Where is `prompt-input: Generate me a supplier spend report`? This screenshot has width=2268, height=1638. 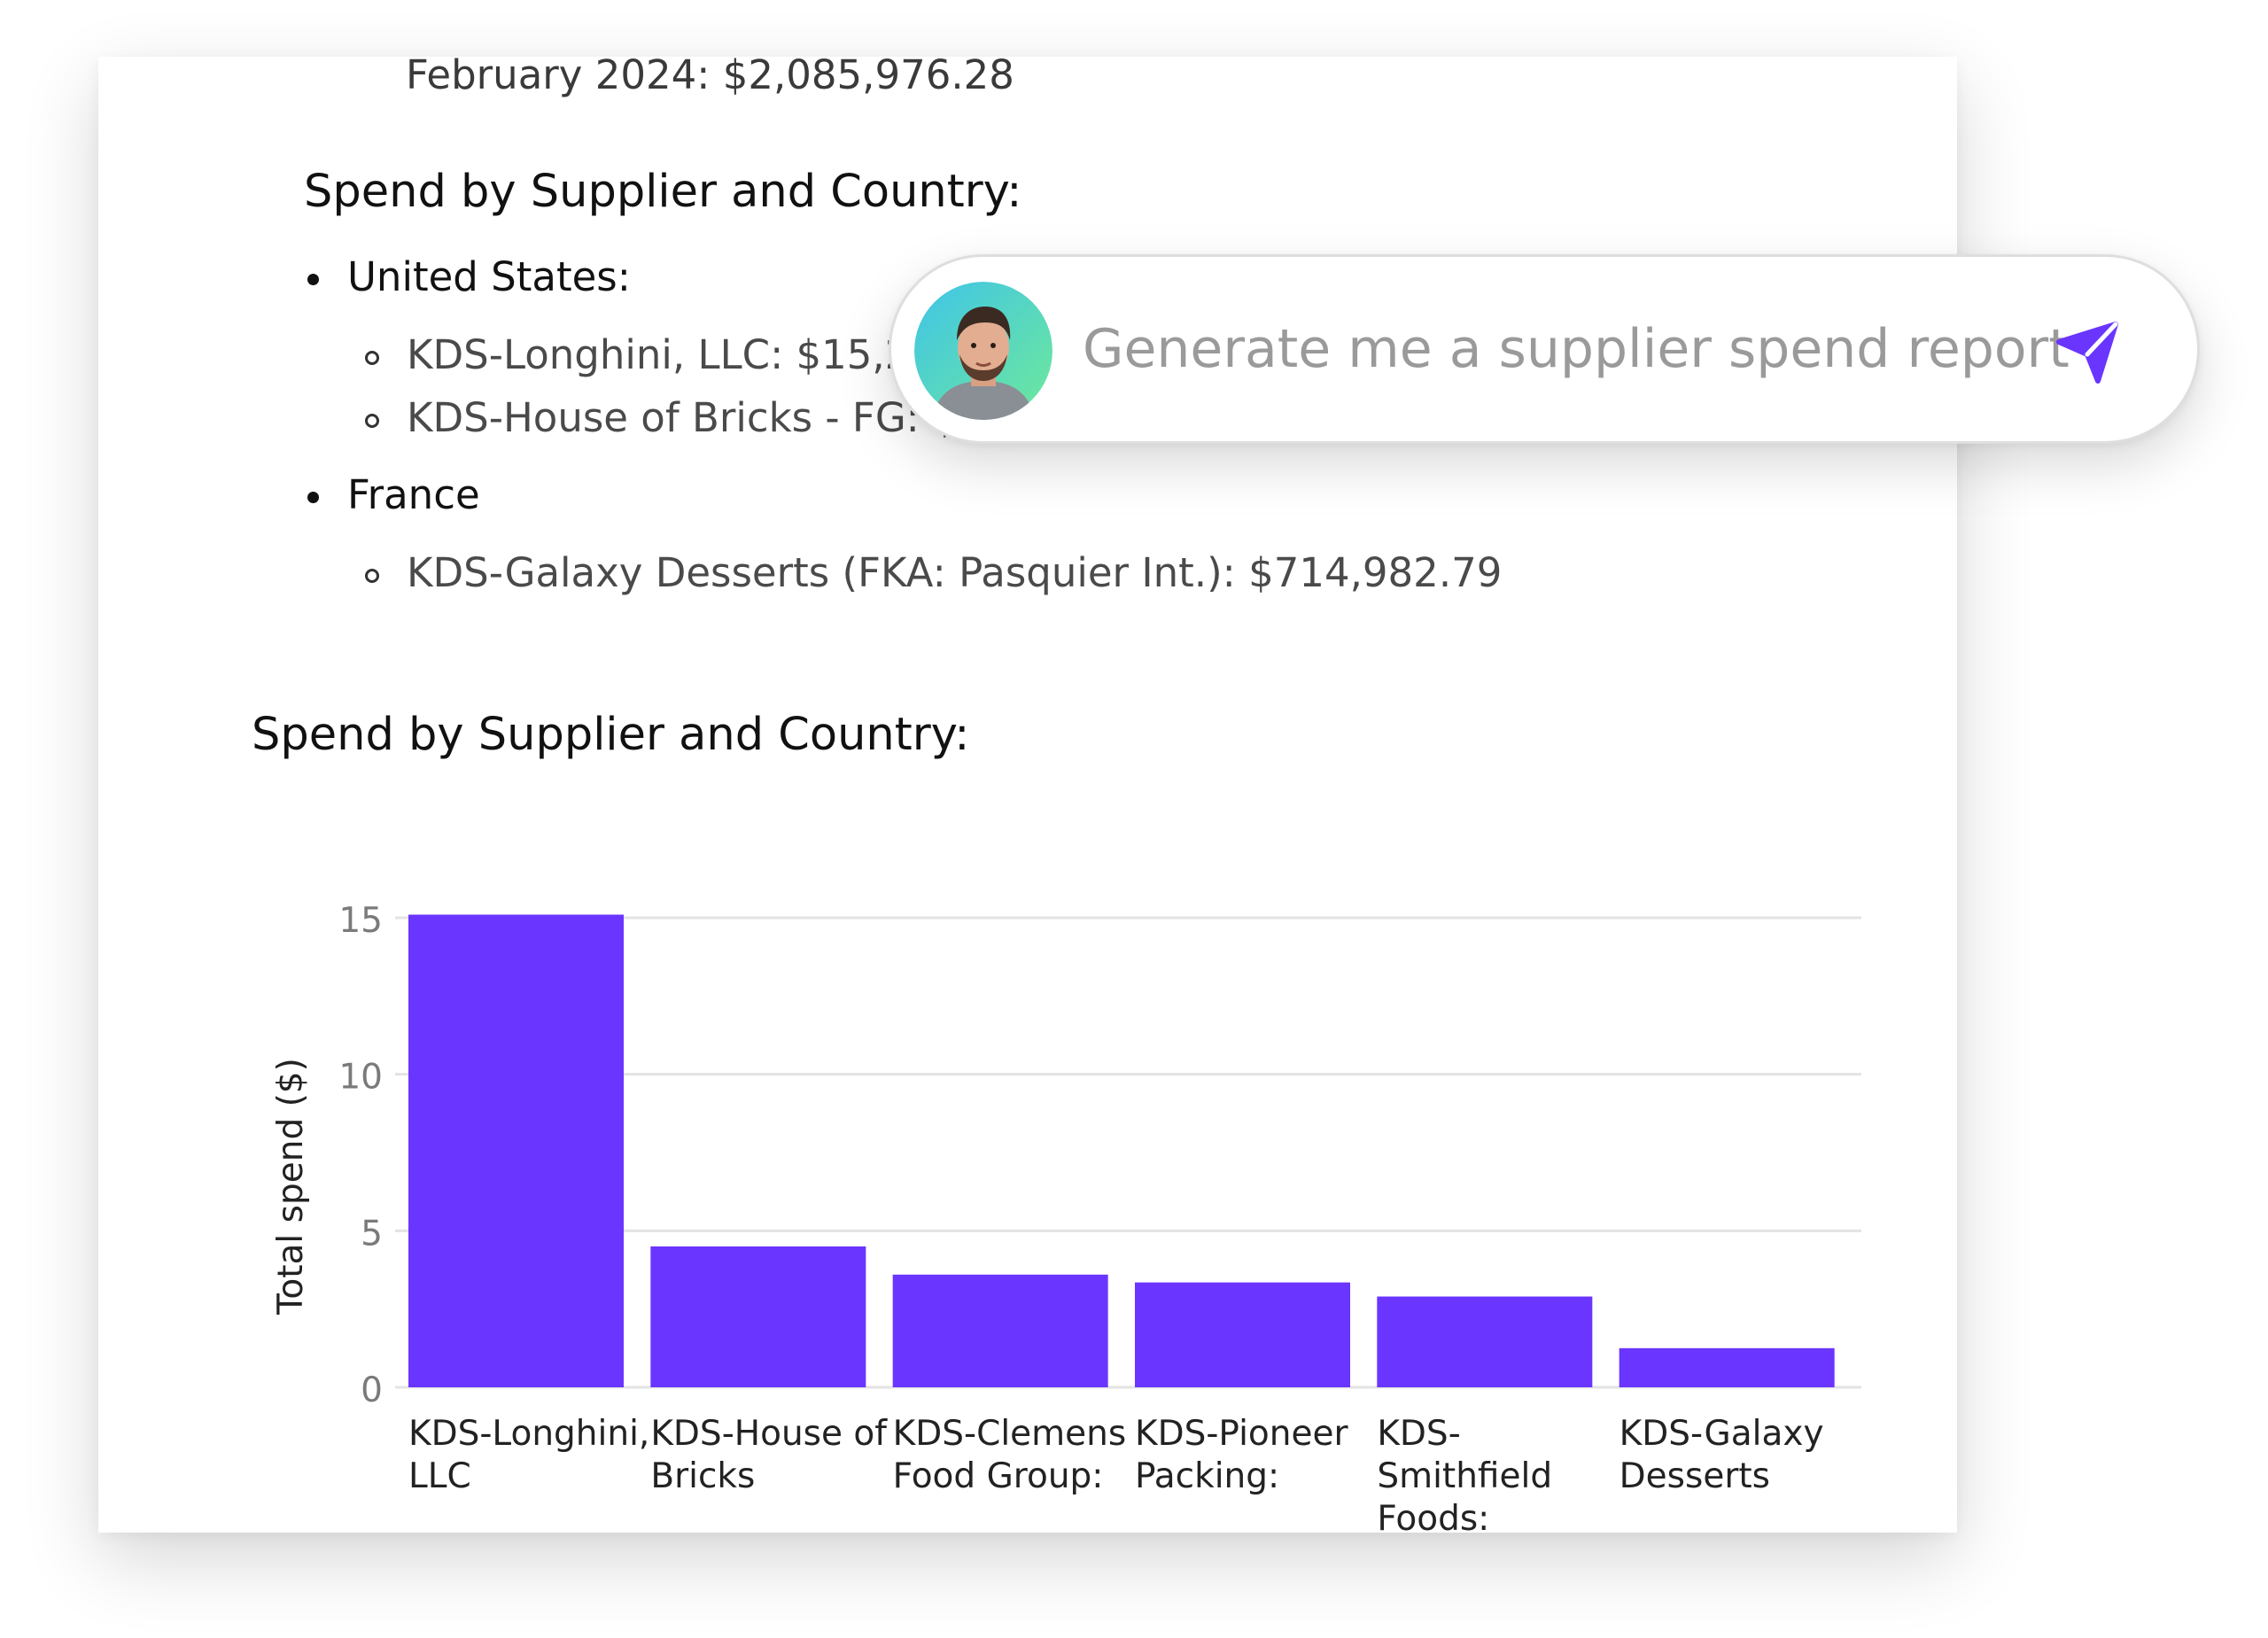
prompt-input: Generate me a supplier spend report is located at coordinates (1576, 349).